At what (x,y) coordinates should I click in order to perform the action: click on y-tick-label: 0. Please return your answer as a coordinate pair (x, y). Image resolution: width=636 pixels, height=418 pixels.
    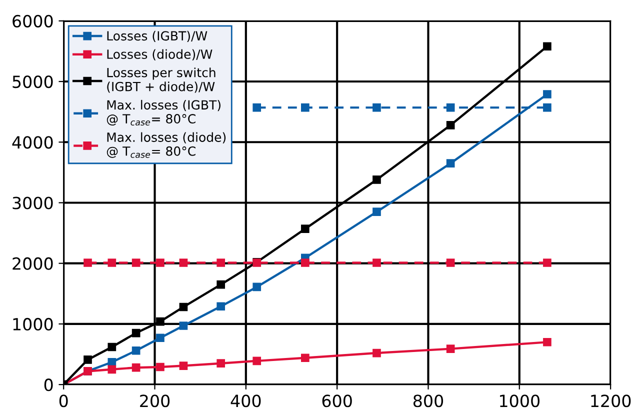
    Looking at the image, I should click on (48, 385).